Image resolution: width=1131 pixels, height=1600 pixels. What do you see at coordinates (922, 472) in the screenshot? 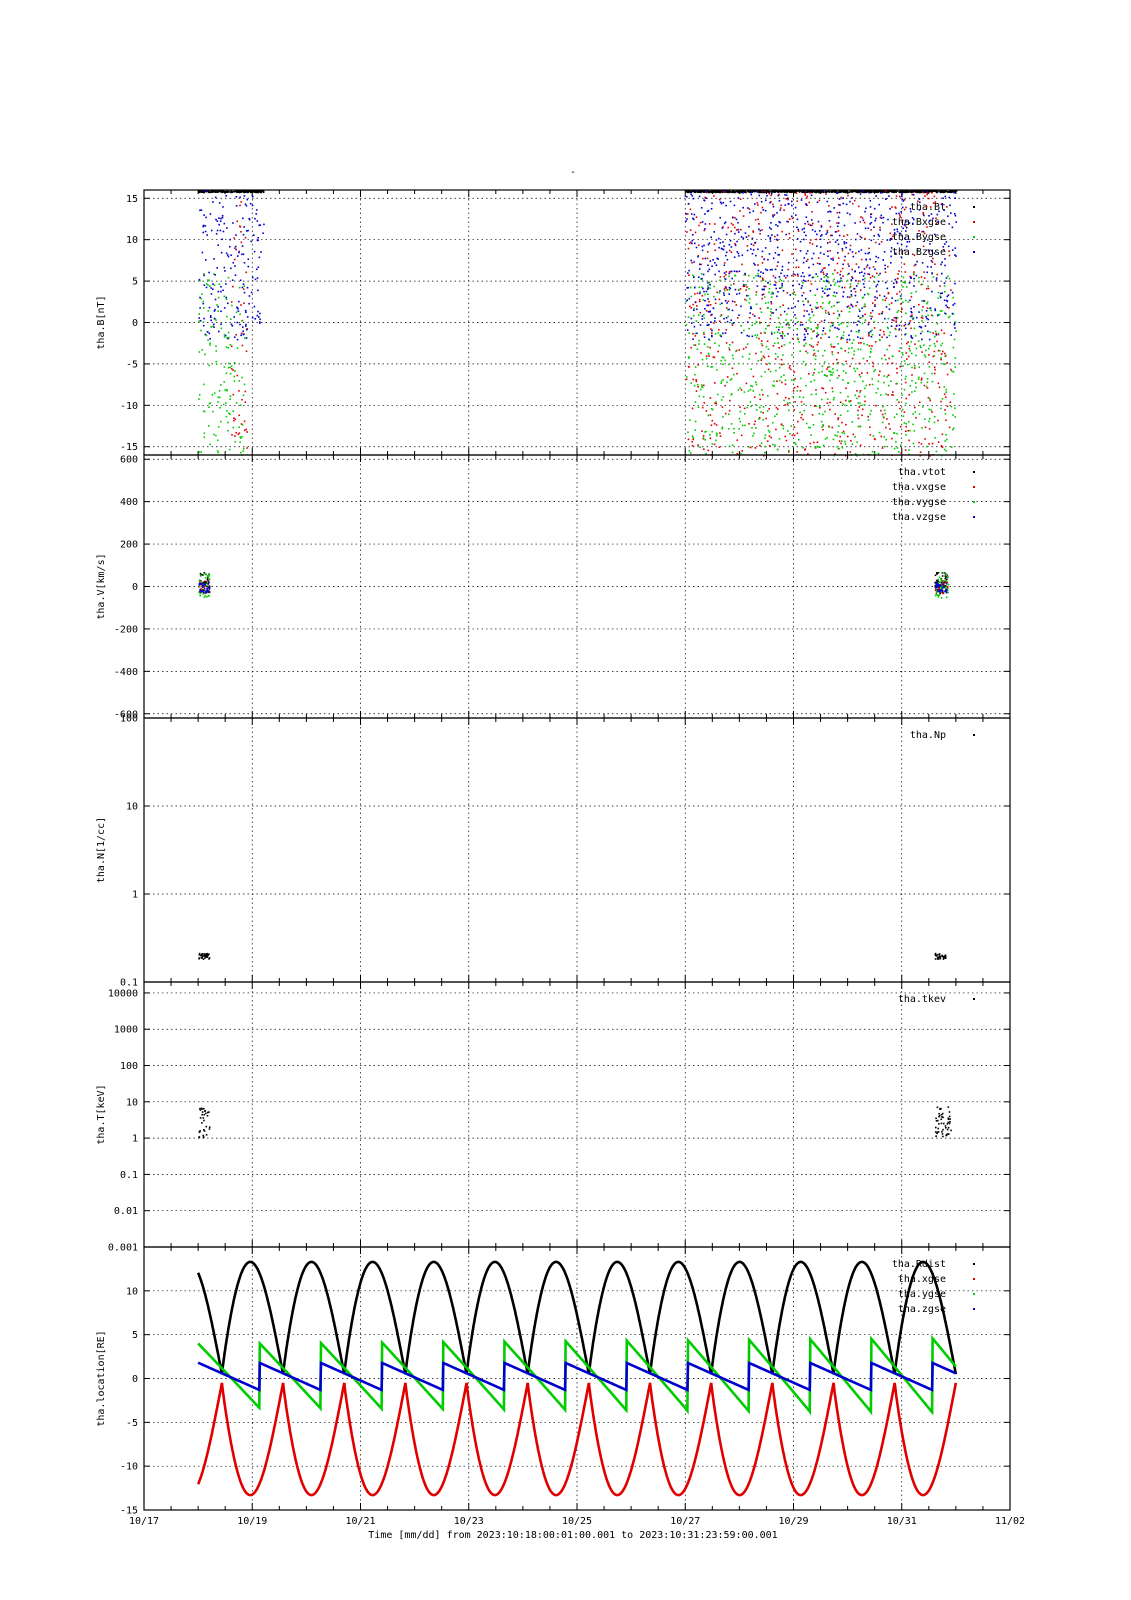
I see `legend-label: tha.vtot` at bounding box center [922, 472].